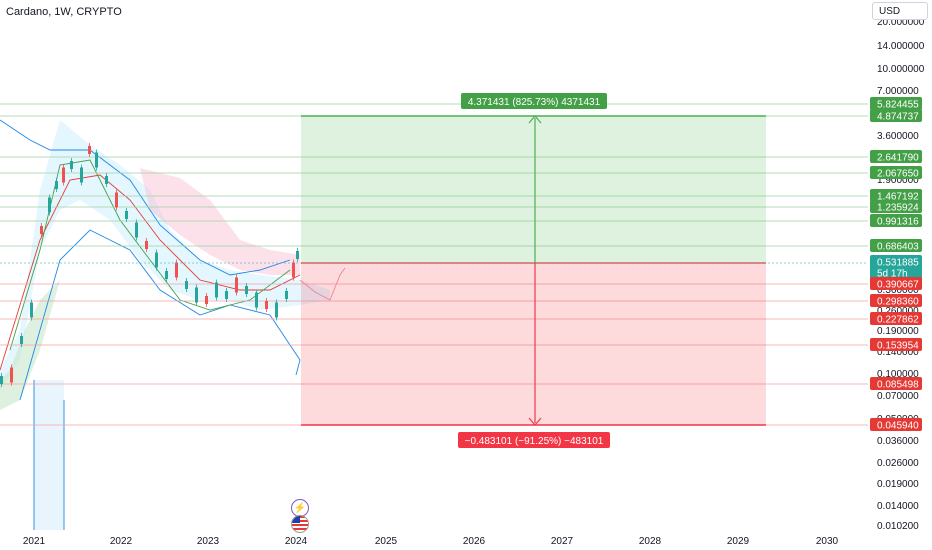  Describe the element at coordinates (149, 265) in the screenshot. I see `candlesticks` at that location.